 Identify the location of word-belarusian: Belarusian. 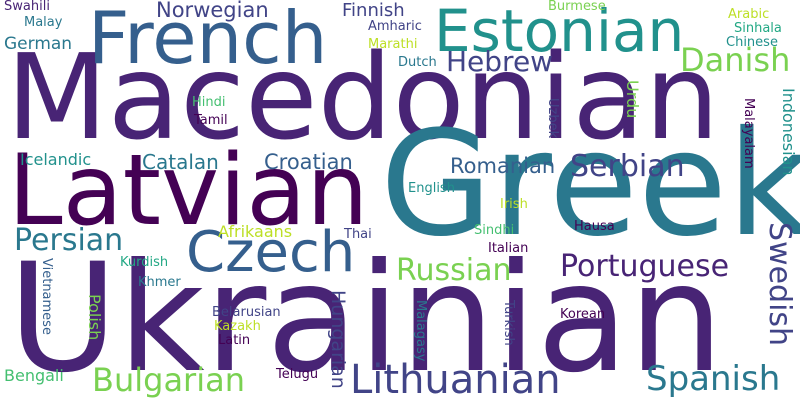
(246, 312).